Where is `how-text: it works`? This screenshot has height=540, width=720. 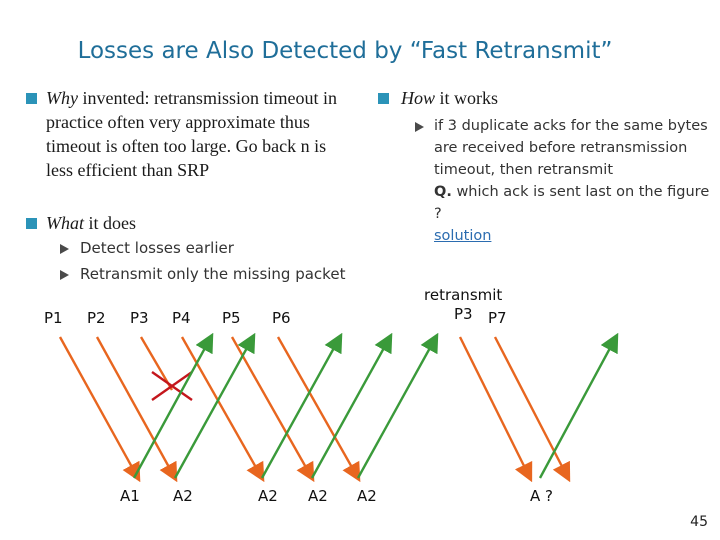
how-text: it works is located at coordinates (467, 98).